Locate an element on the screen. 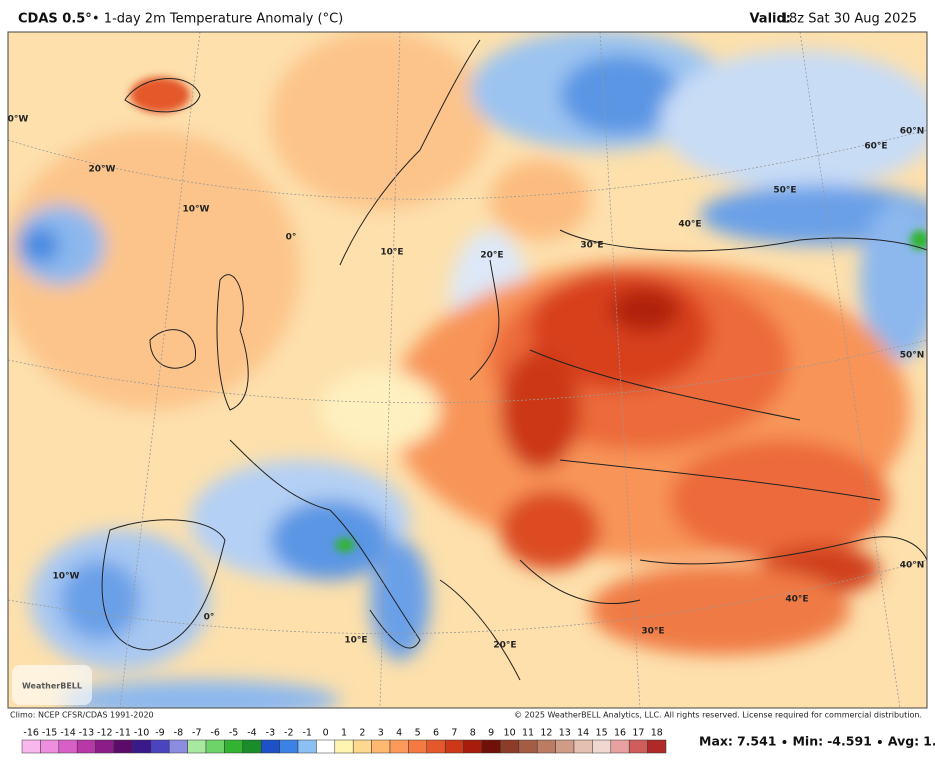 The width and height of the screenshot is (935, 768). stat-value: -4.591 is located at coordinates (849, 741).